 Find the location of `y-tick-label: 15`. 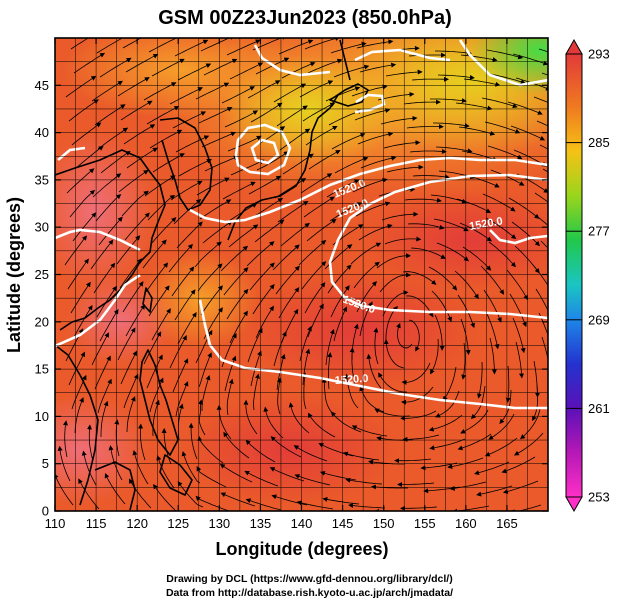

y-tick-label: 15 is located at coordinates (42, 369).